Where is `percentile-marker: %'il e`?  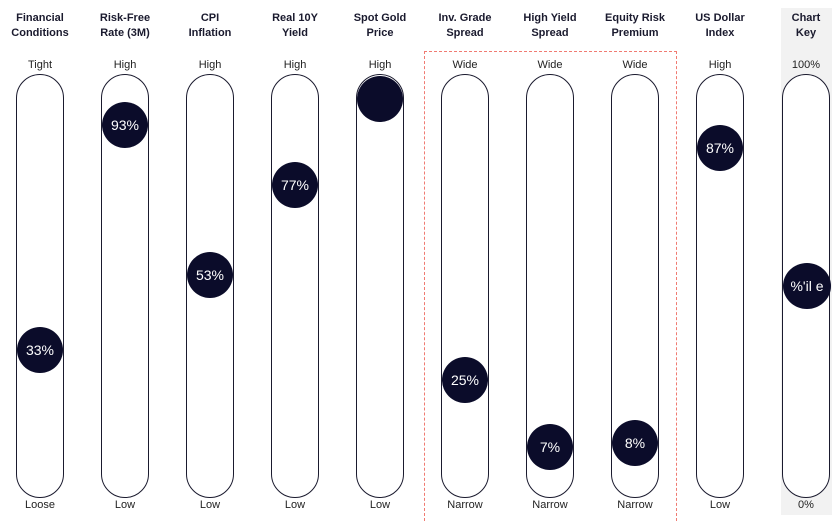
percentile-marker: %'il e is located at coordinates (807, 286).